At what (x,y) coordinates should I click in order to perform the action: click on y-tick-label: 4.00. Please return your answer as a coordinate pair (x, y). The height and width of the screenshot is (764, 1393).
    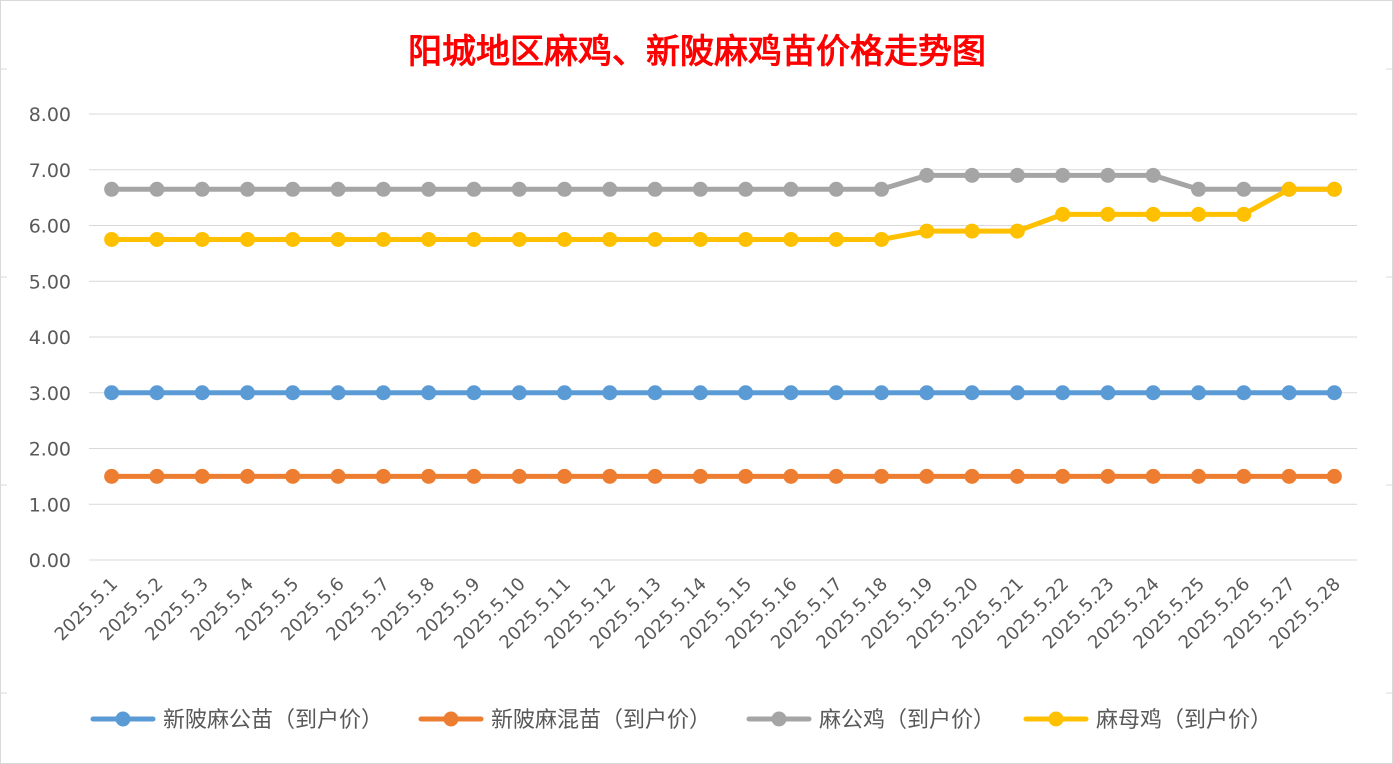
    Looking at the image, I should click on (50, 338).